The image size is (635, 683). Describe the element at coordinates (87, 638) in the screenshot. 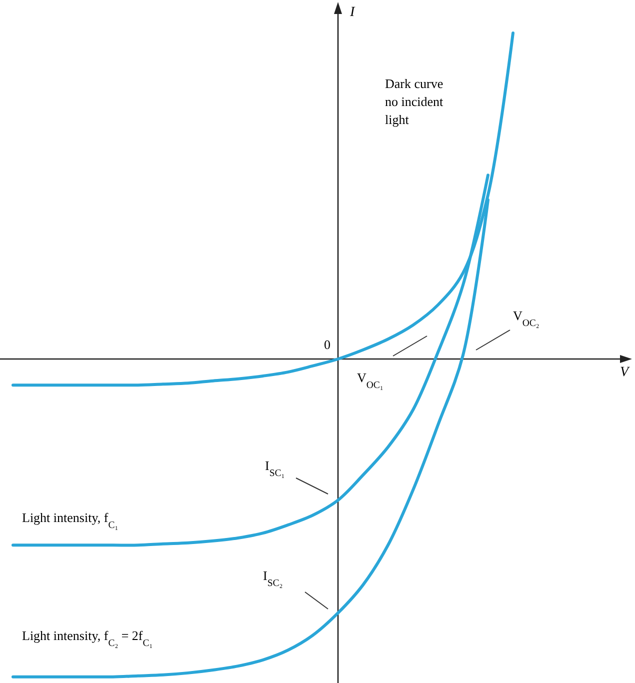

I see `annotation: Light intensity, f$_{C₂}$ = 2f$_{C₁}$` at that location.